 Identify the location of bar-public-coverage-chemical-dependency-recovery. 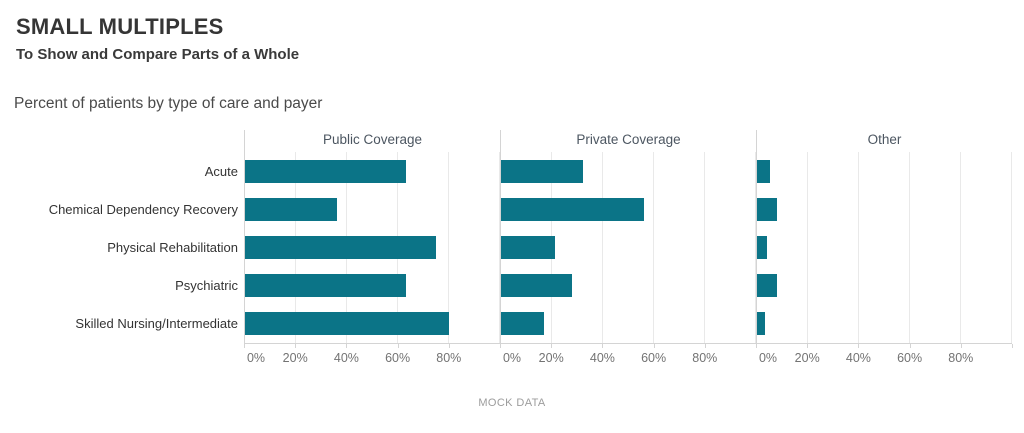
(291, 209).